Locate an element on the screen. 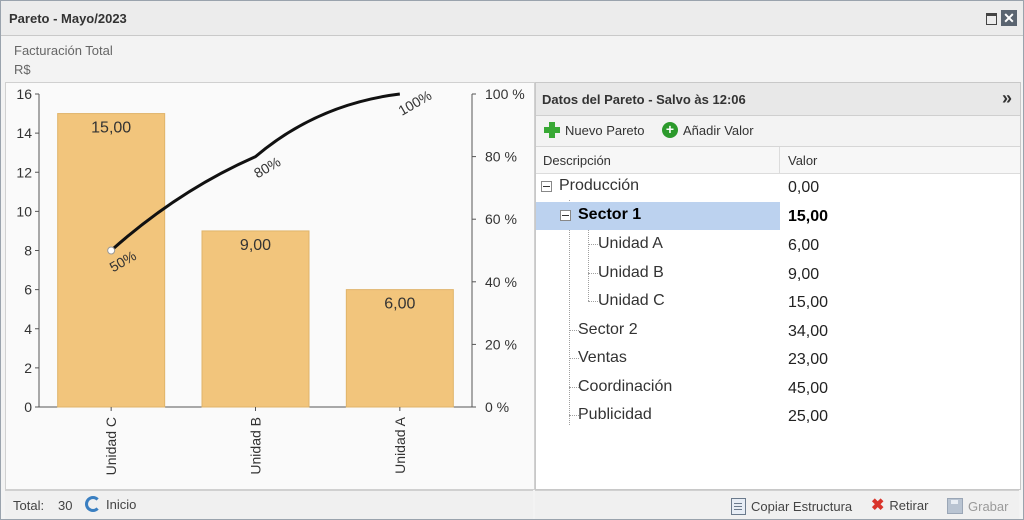 This screenshot has width=1024, height=520. copy-structure-label: Copiar Estructura is located at coordinates (802, 506).